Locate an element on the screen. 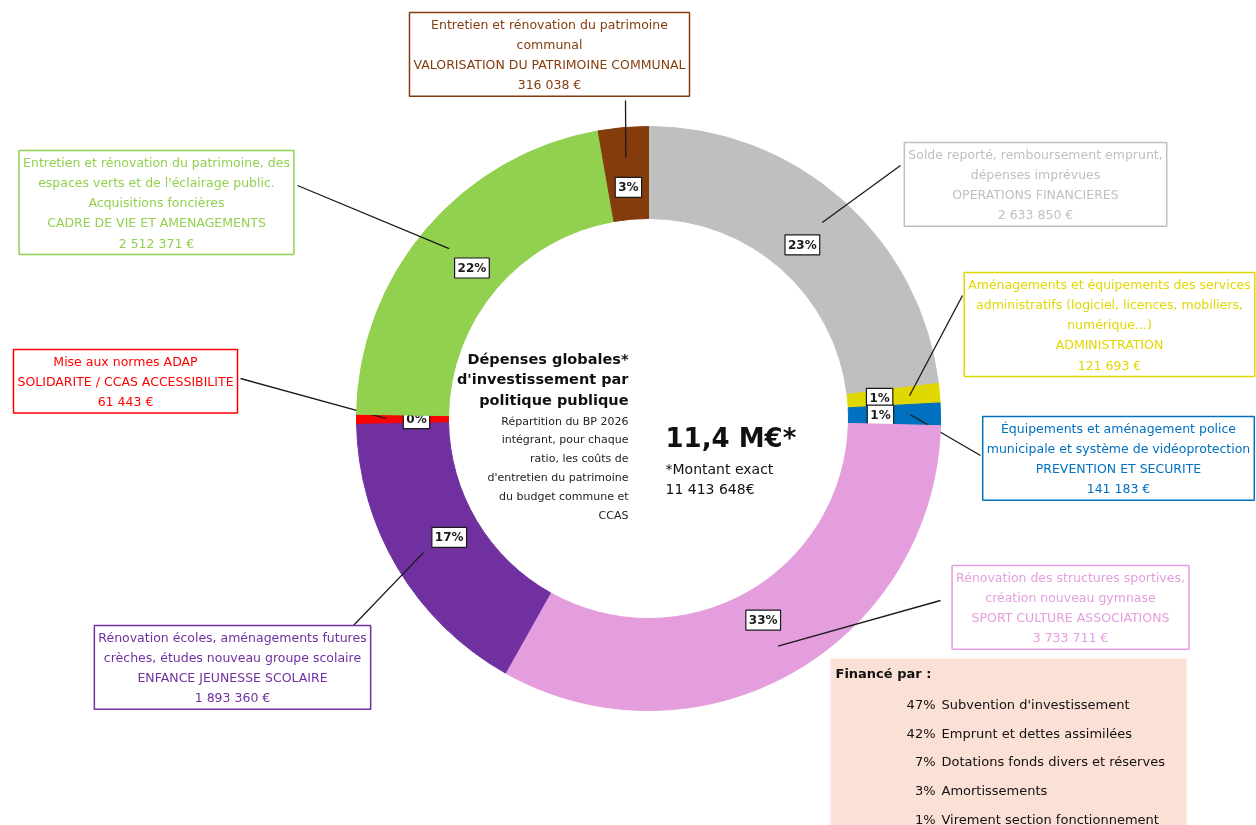 This screenshot has width=1256, height=825. data-label: 22% is located at coordinates (472, 267).